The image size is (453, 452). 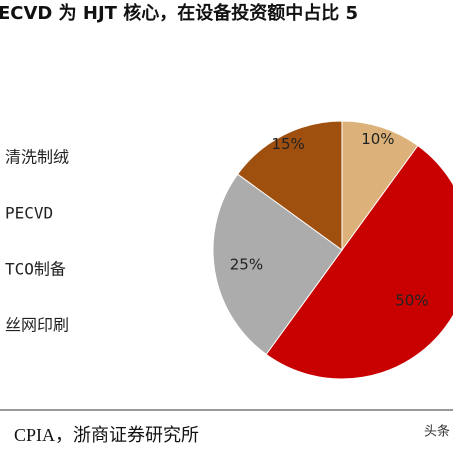 What do you see at coordinates (35, 269) in the screenshot?
I see `legend-label: TCO制备` at bounding box center [35, 269].